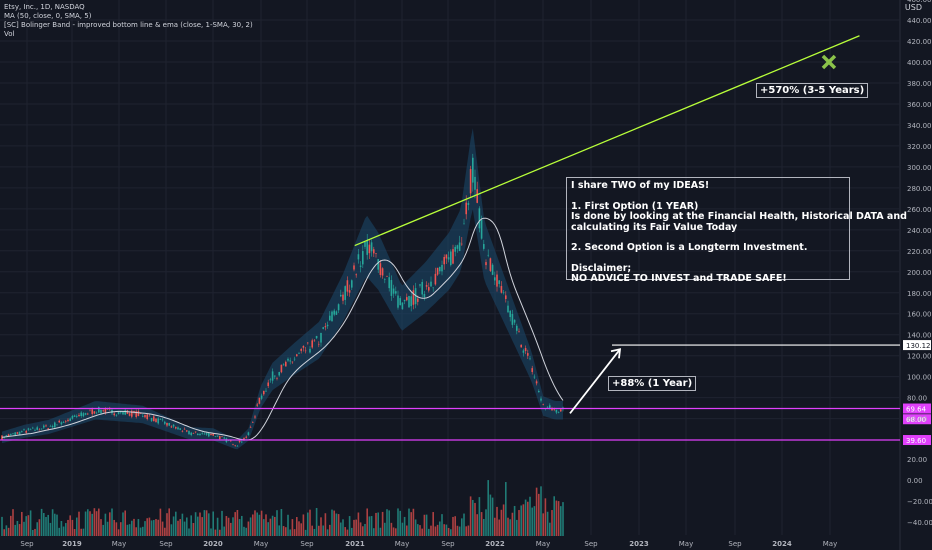  Describe the element at coordinates (652, 383) in the screenshot. I see `one-year-label: +88% (1 Year)` at that location.